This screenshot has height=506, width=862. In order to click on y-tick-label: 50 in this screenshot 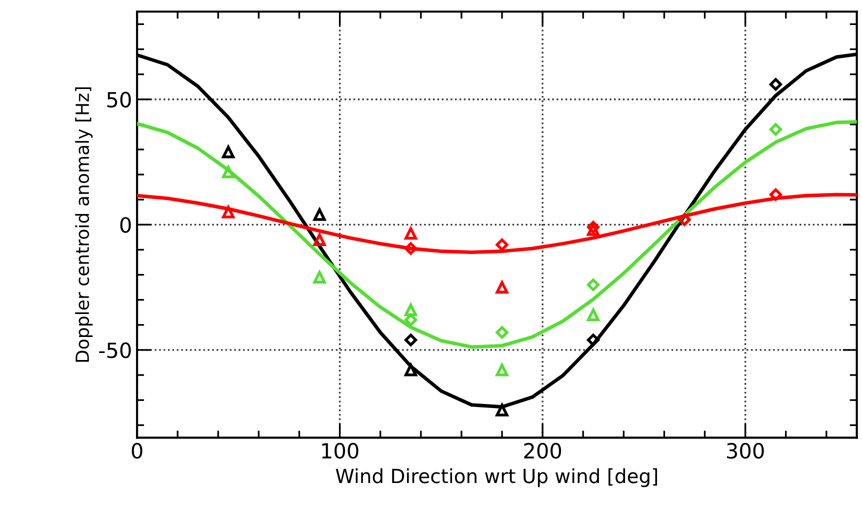, I will do `click(119, 100)`.